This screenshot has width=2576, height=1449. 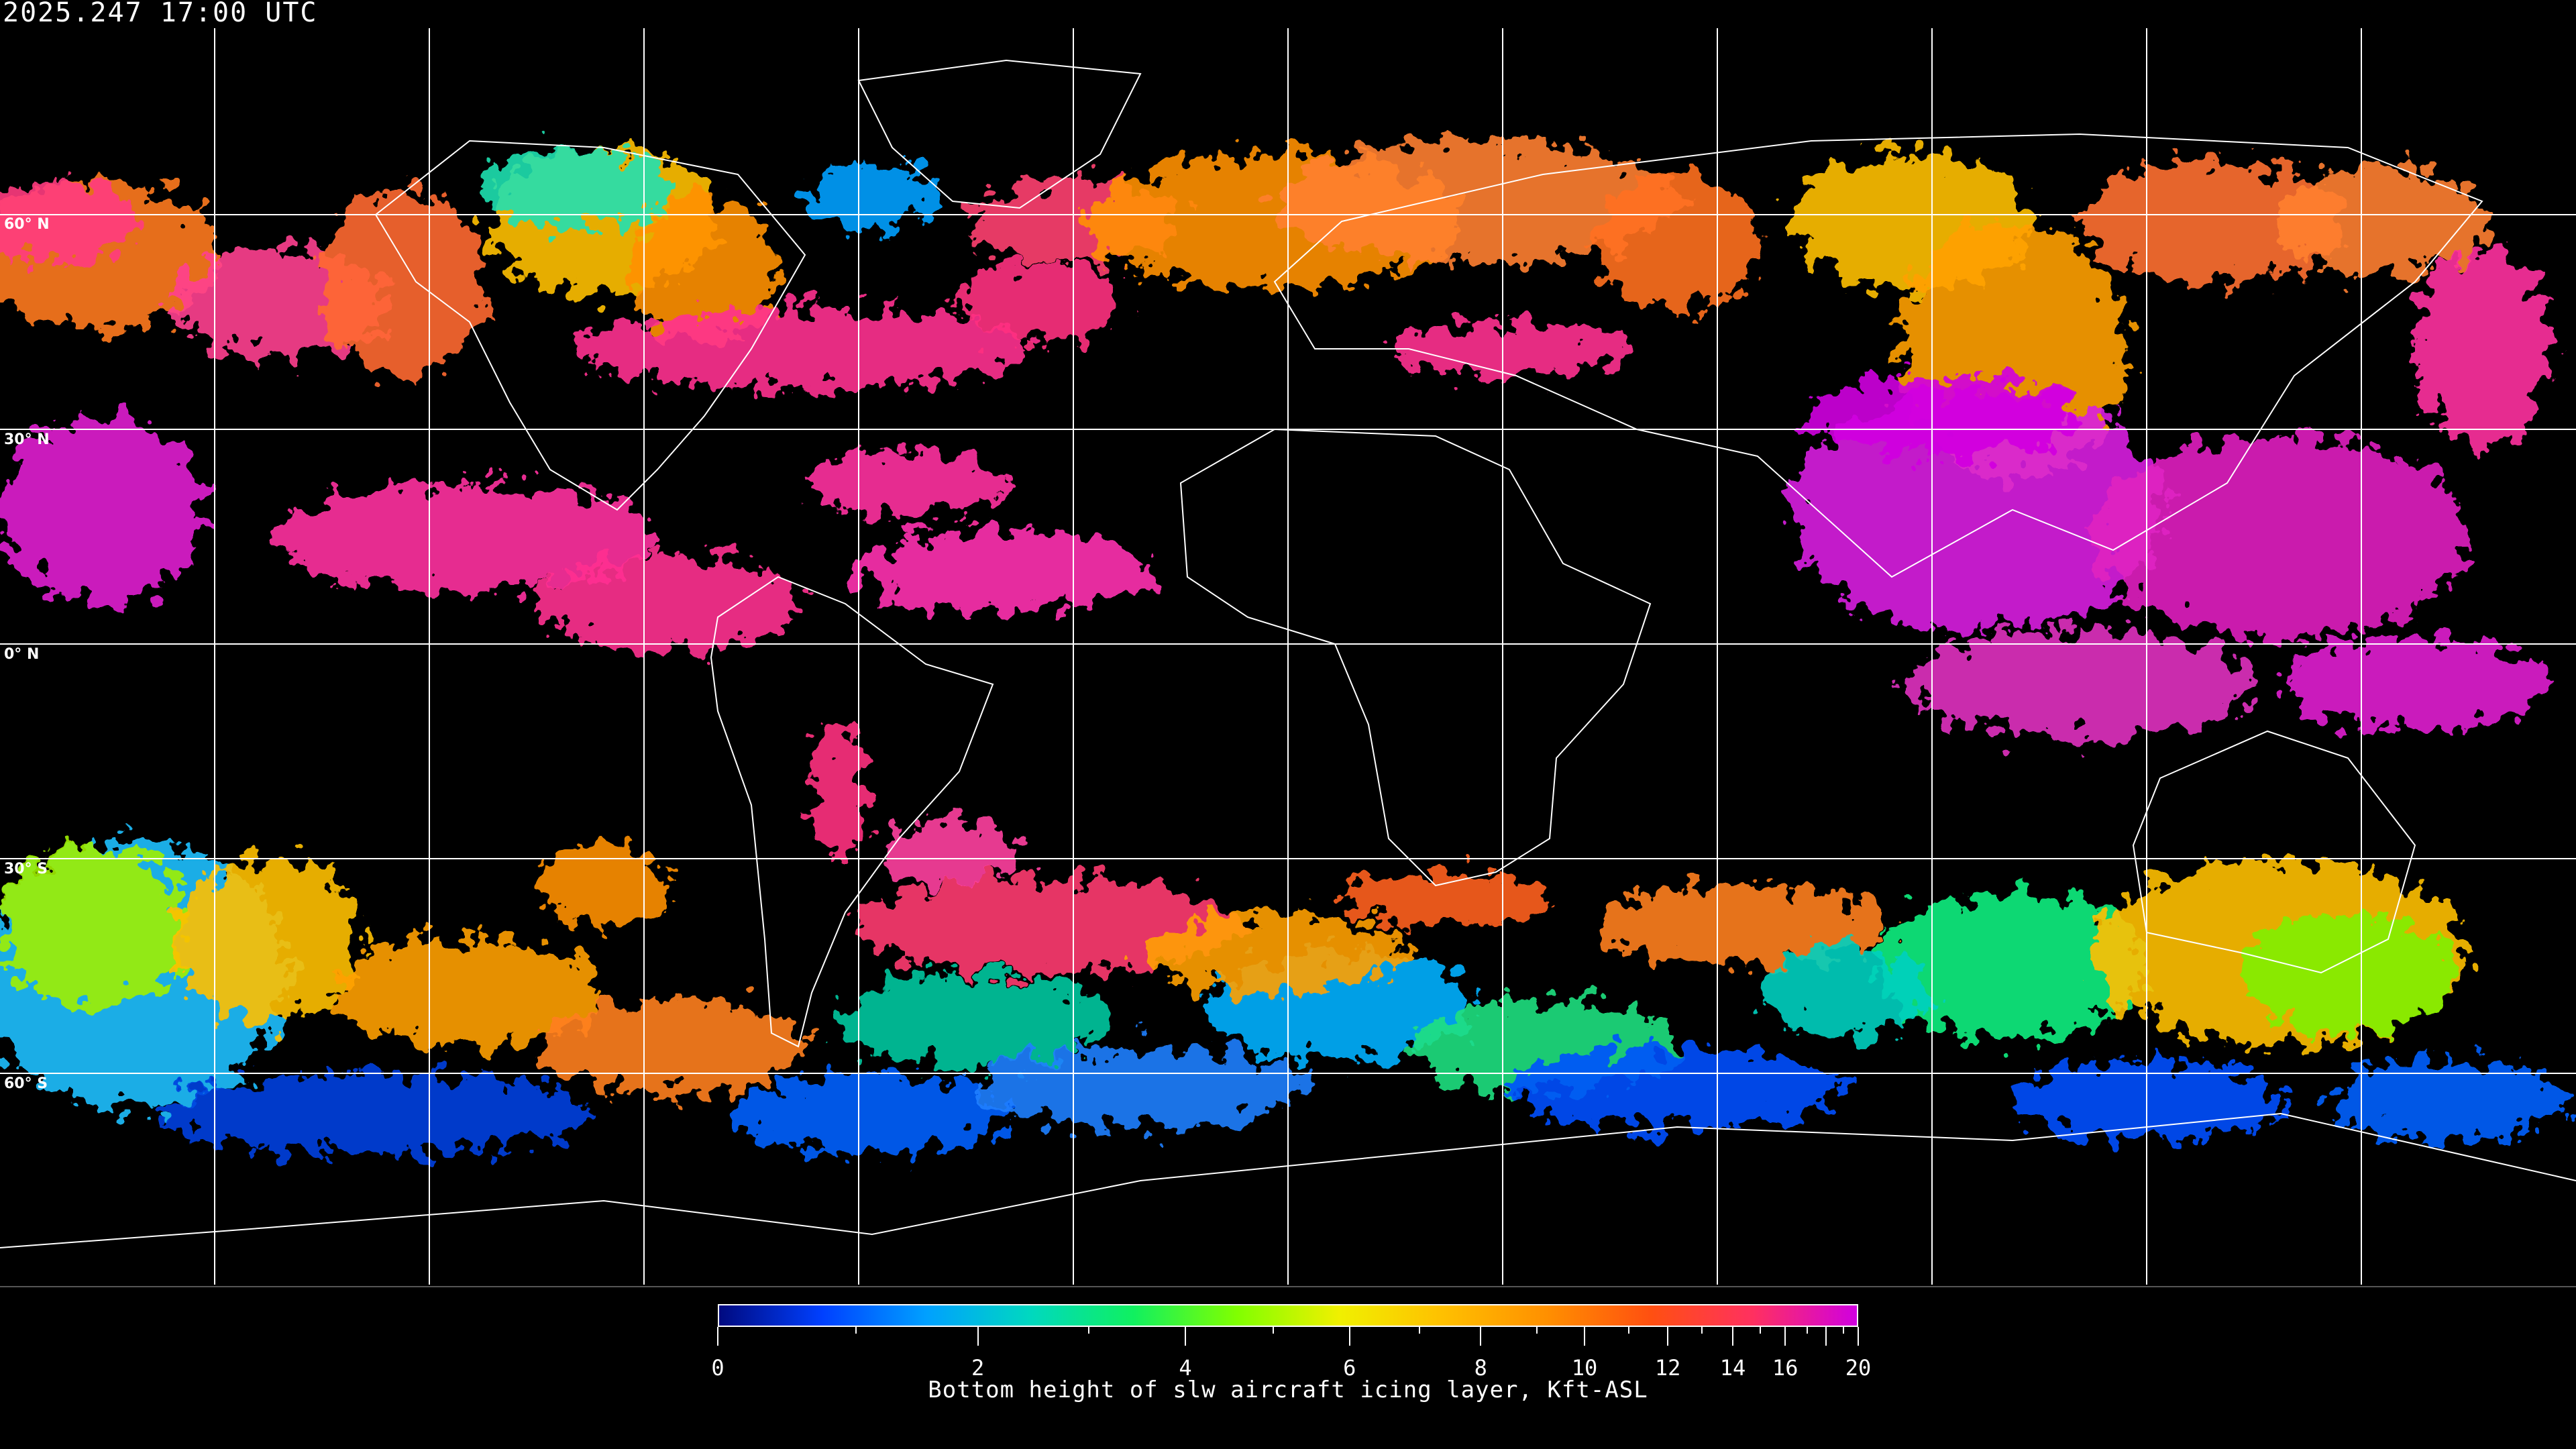 I want to click on timestamp-label: 2025.247 17:00 UTC, so click(x=160, y=14).